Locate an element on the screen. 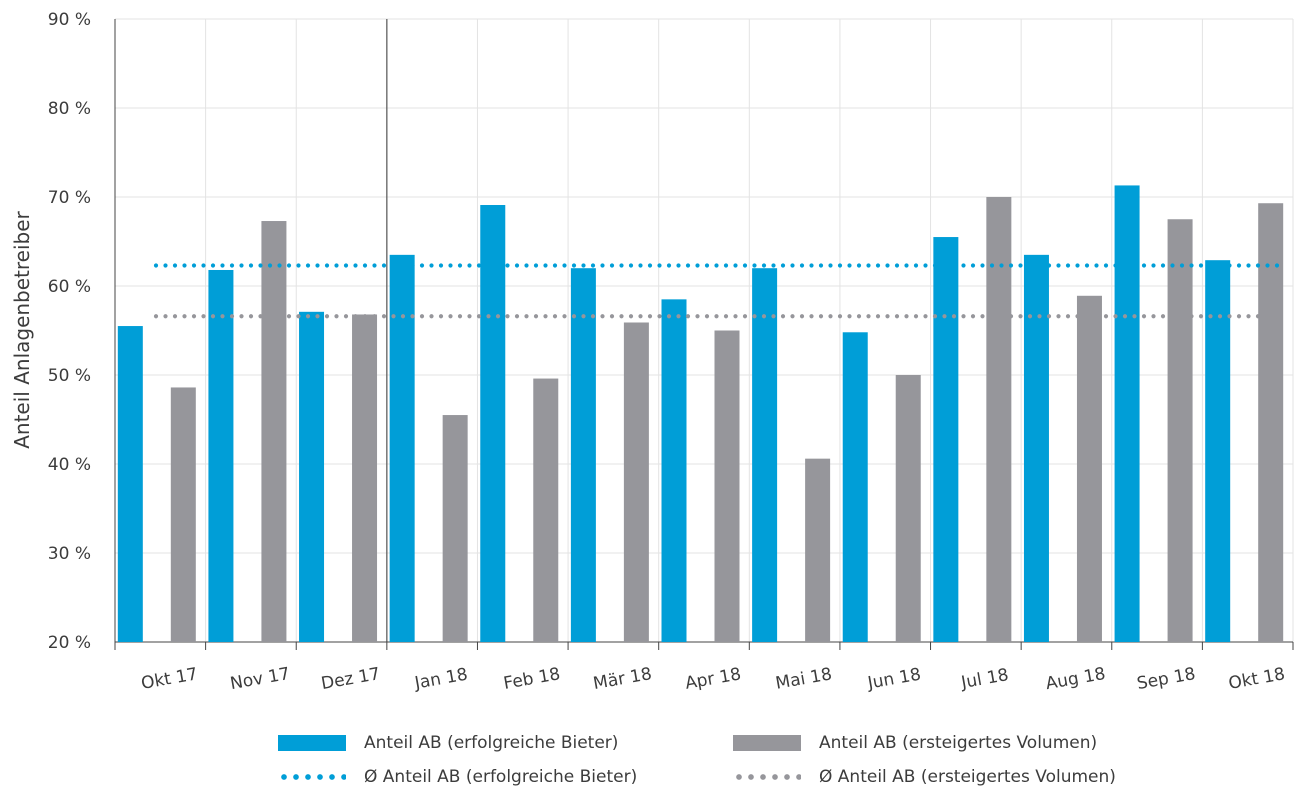  y-tick-label: 50 % is located at coordinates (69, 376).